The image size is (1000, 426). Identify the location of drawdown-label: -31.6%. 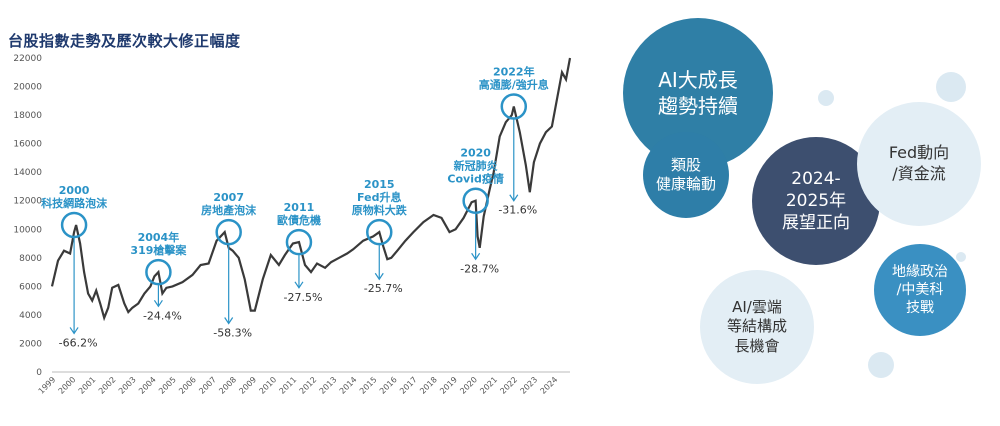
(517, 210).